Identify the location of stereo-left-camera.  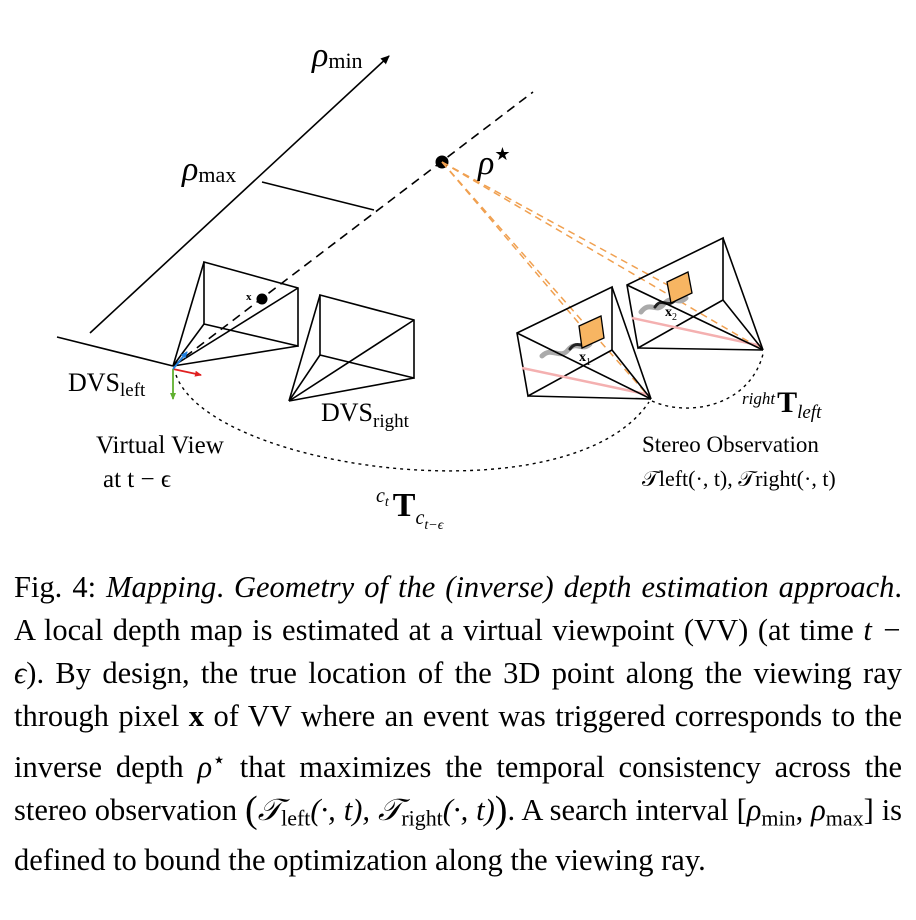
(584, 342).